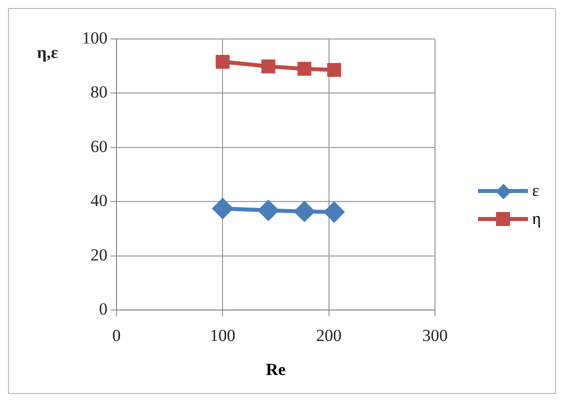  I want to click on legend-label: η, so click(536, 219).